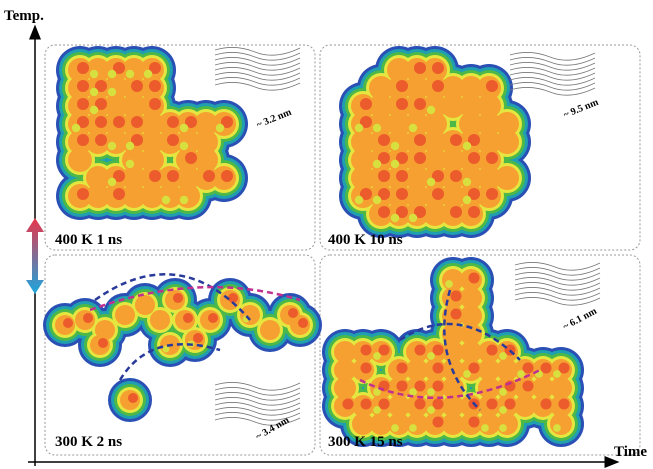 This screenshot has height=469, width=653. Describe the element at coordinates (580, 318) in the screenshot. I see `scale-label: ~ 6.1 nm` at that location.